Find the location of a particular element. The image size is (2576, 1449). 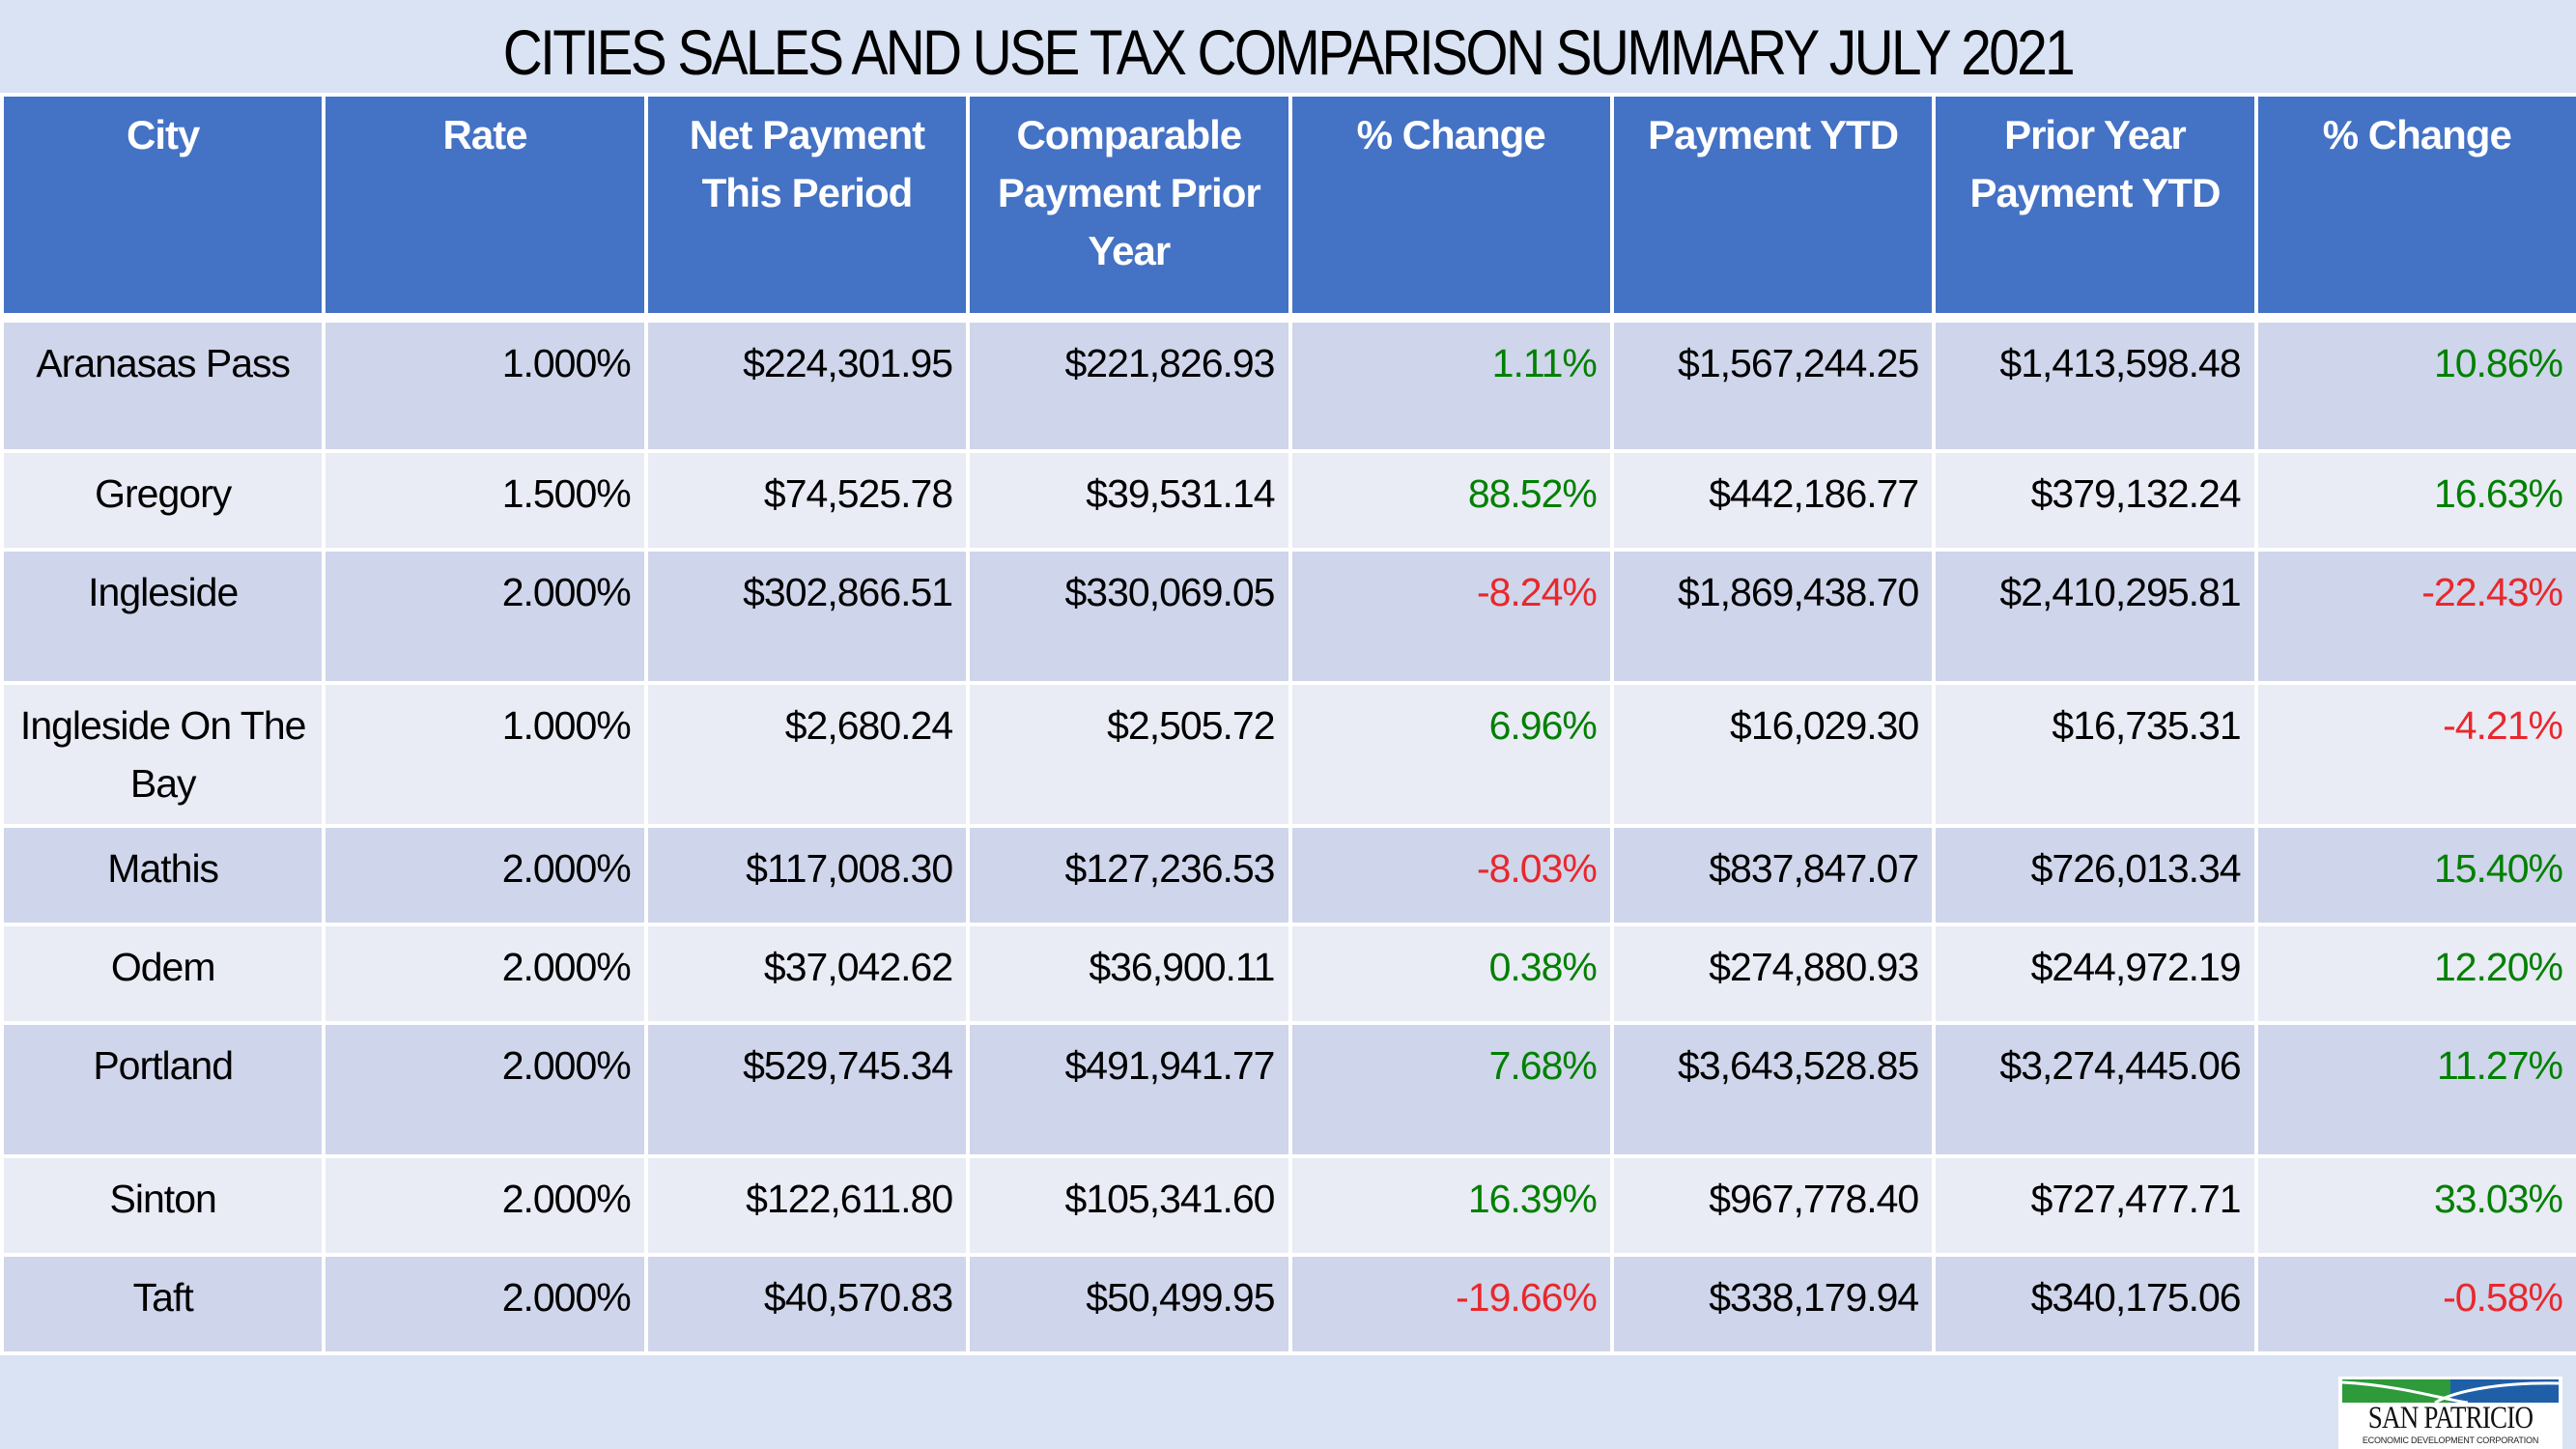

header-payment-ytd: Payment YTD is located at coordinates (1773, 208).